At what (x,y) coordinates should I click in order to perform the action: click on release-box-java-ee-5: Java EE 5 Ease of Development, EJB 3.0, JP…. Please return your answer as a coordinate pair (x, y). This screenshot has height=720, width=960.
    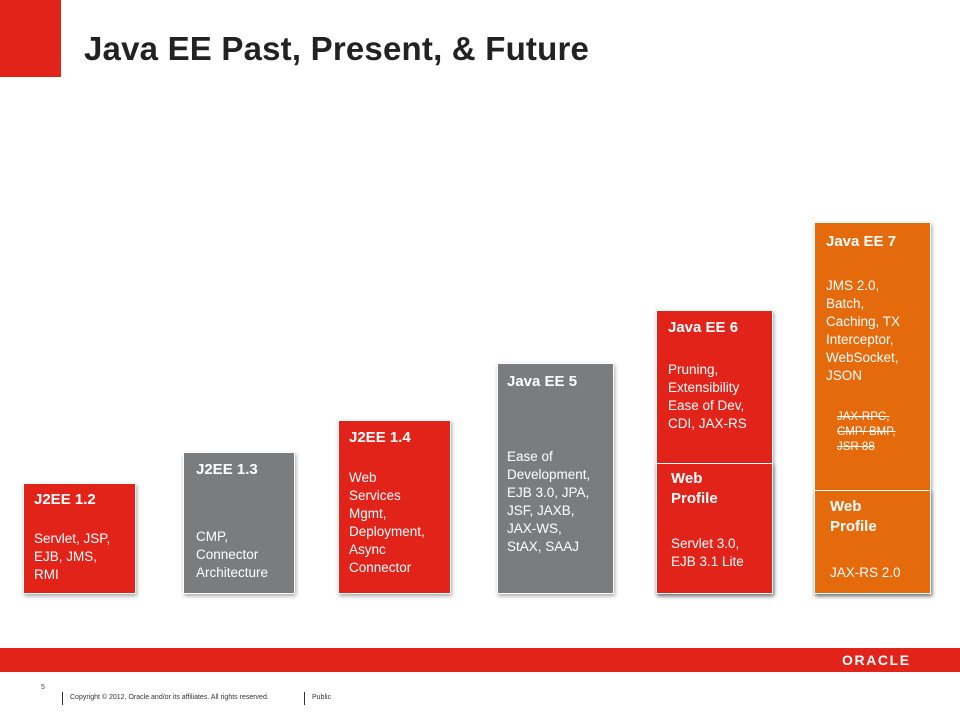
    Looking at the image, I should click on (555, 478).